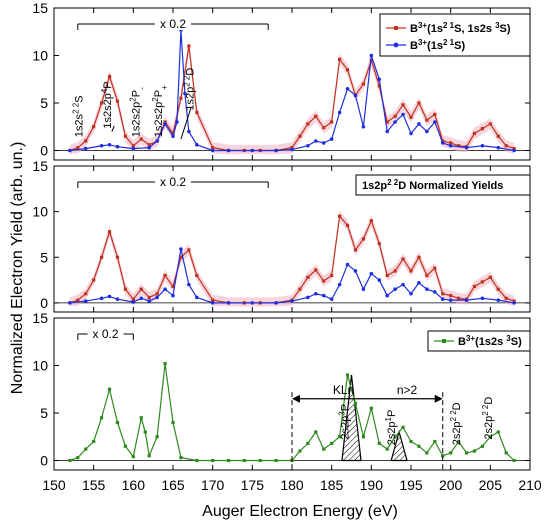 The height and width of the screenshot is (525, 550). I want to click on x-tick-label: 155, so click(94, 485).